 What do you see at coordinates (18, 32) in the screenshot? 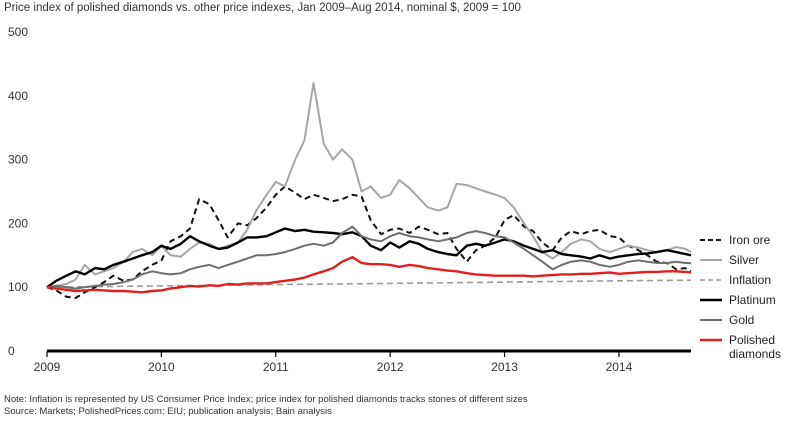
I see `y-tick-label: 500` at bounding box center [18, 32].